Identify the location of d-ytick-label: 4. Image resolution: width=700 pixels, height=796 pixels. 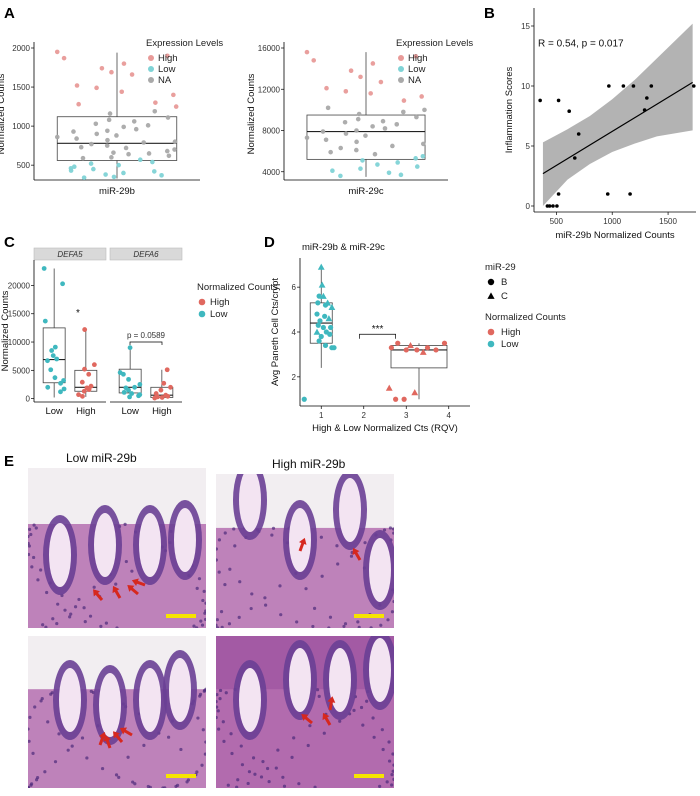
(294, 332).